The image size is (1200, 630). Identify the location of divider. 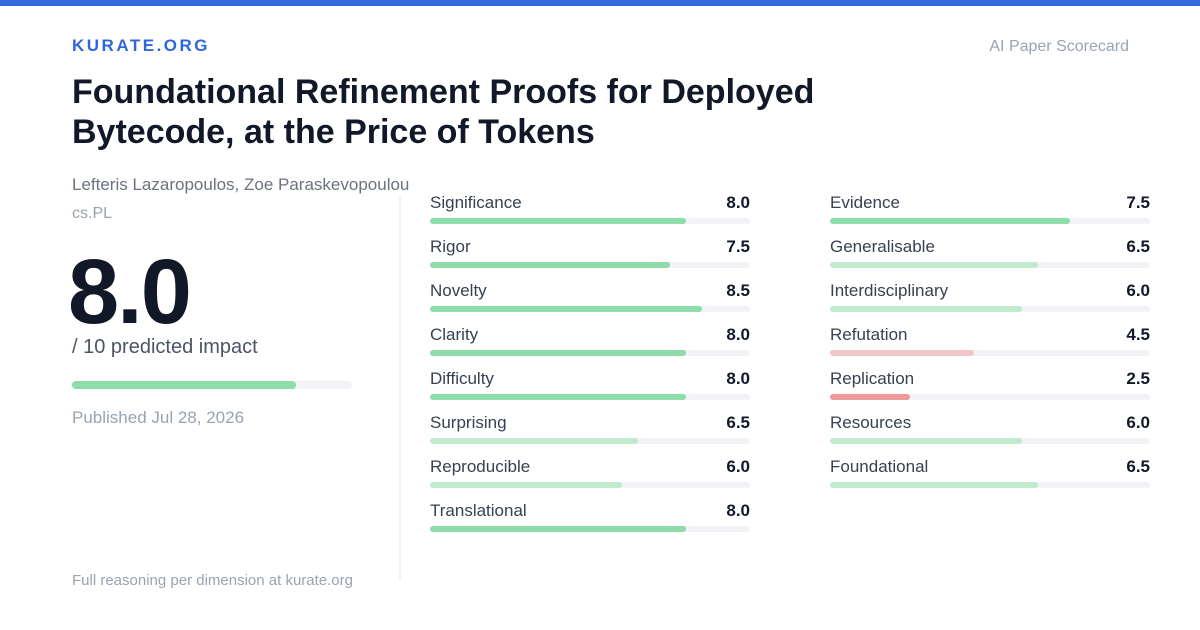
(400, 387).